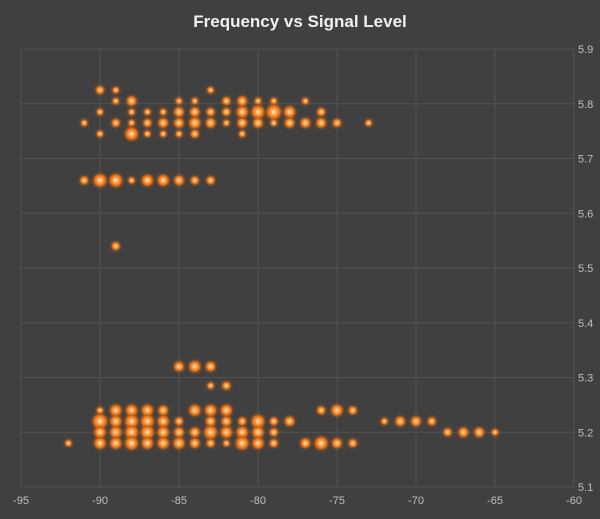  I want to click on y-tick-label: 5.5, so click(585, 269).